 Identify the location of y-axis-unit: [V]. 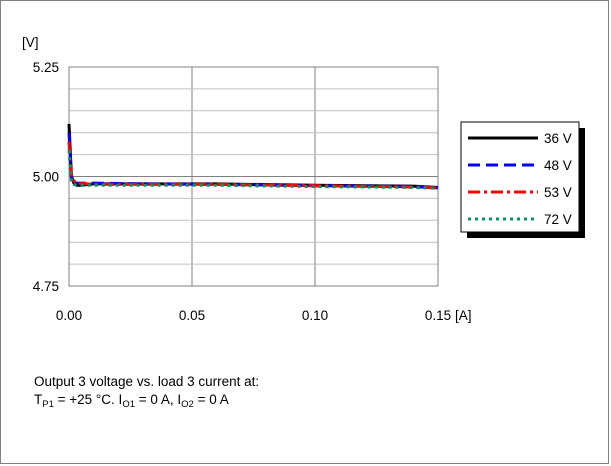
(30, 42).